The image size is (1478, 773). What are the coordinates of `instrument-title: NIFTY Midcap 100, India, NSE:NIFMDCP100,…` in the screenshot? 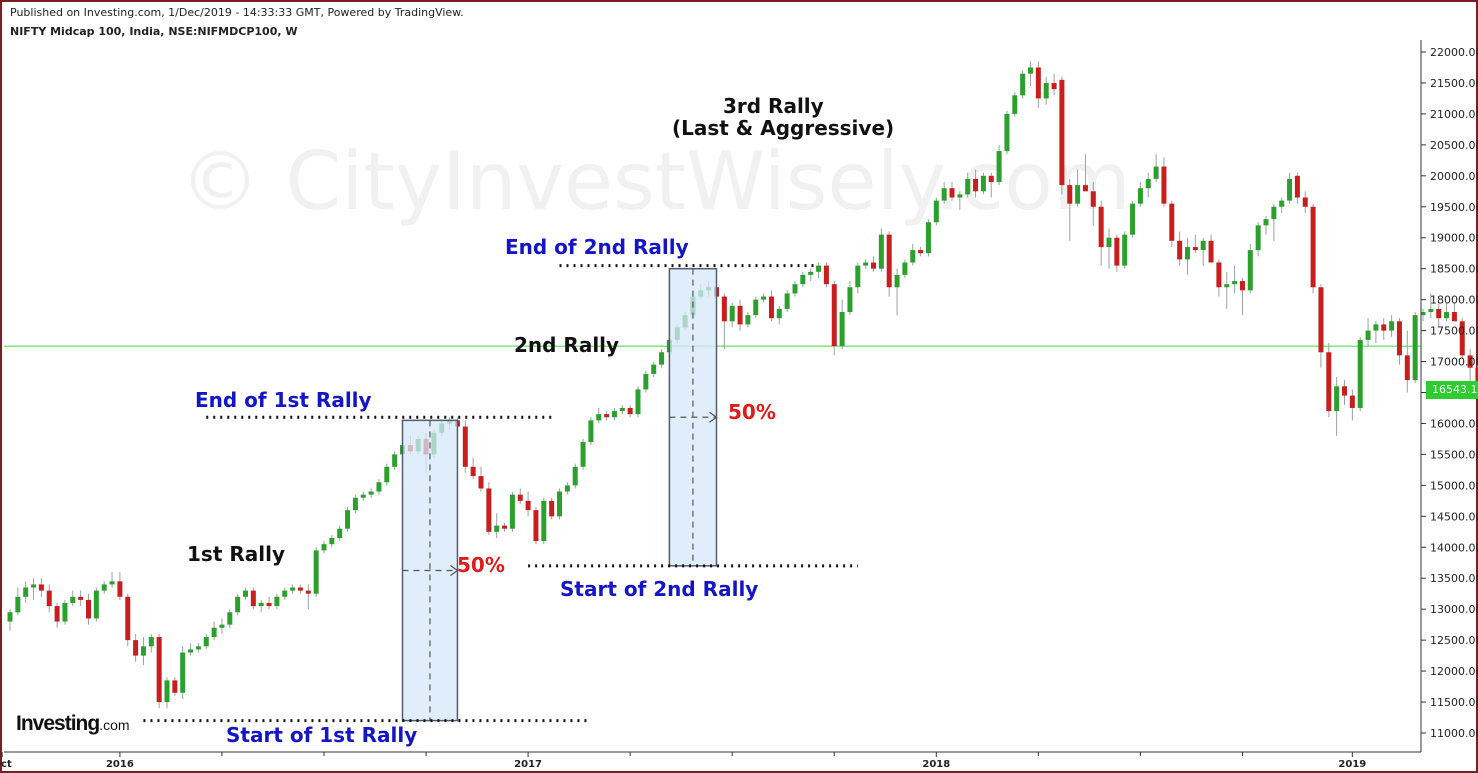 It's located at (154, 31).